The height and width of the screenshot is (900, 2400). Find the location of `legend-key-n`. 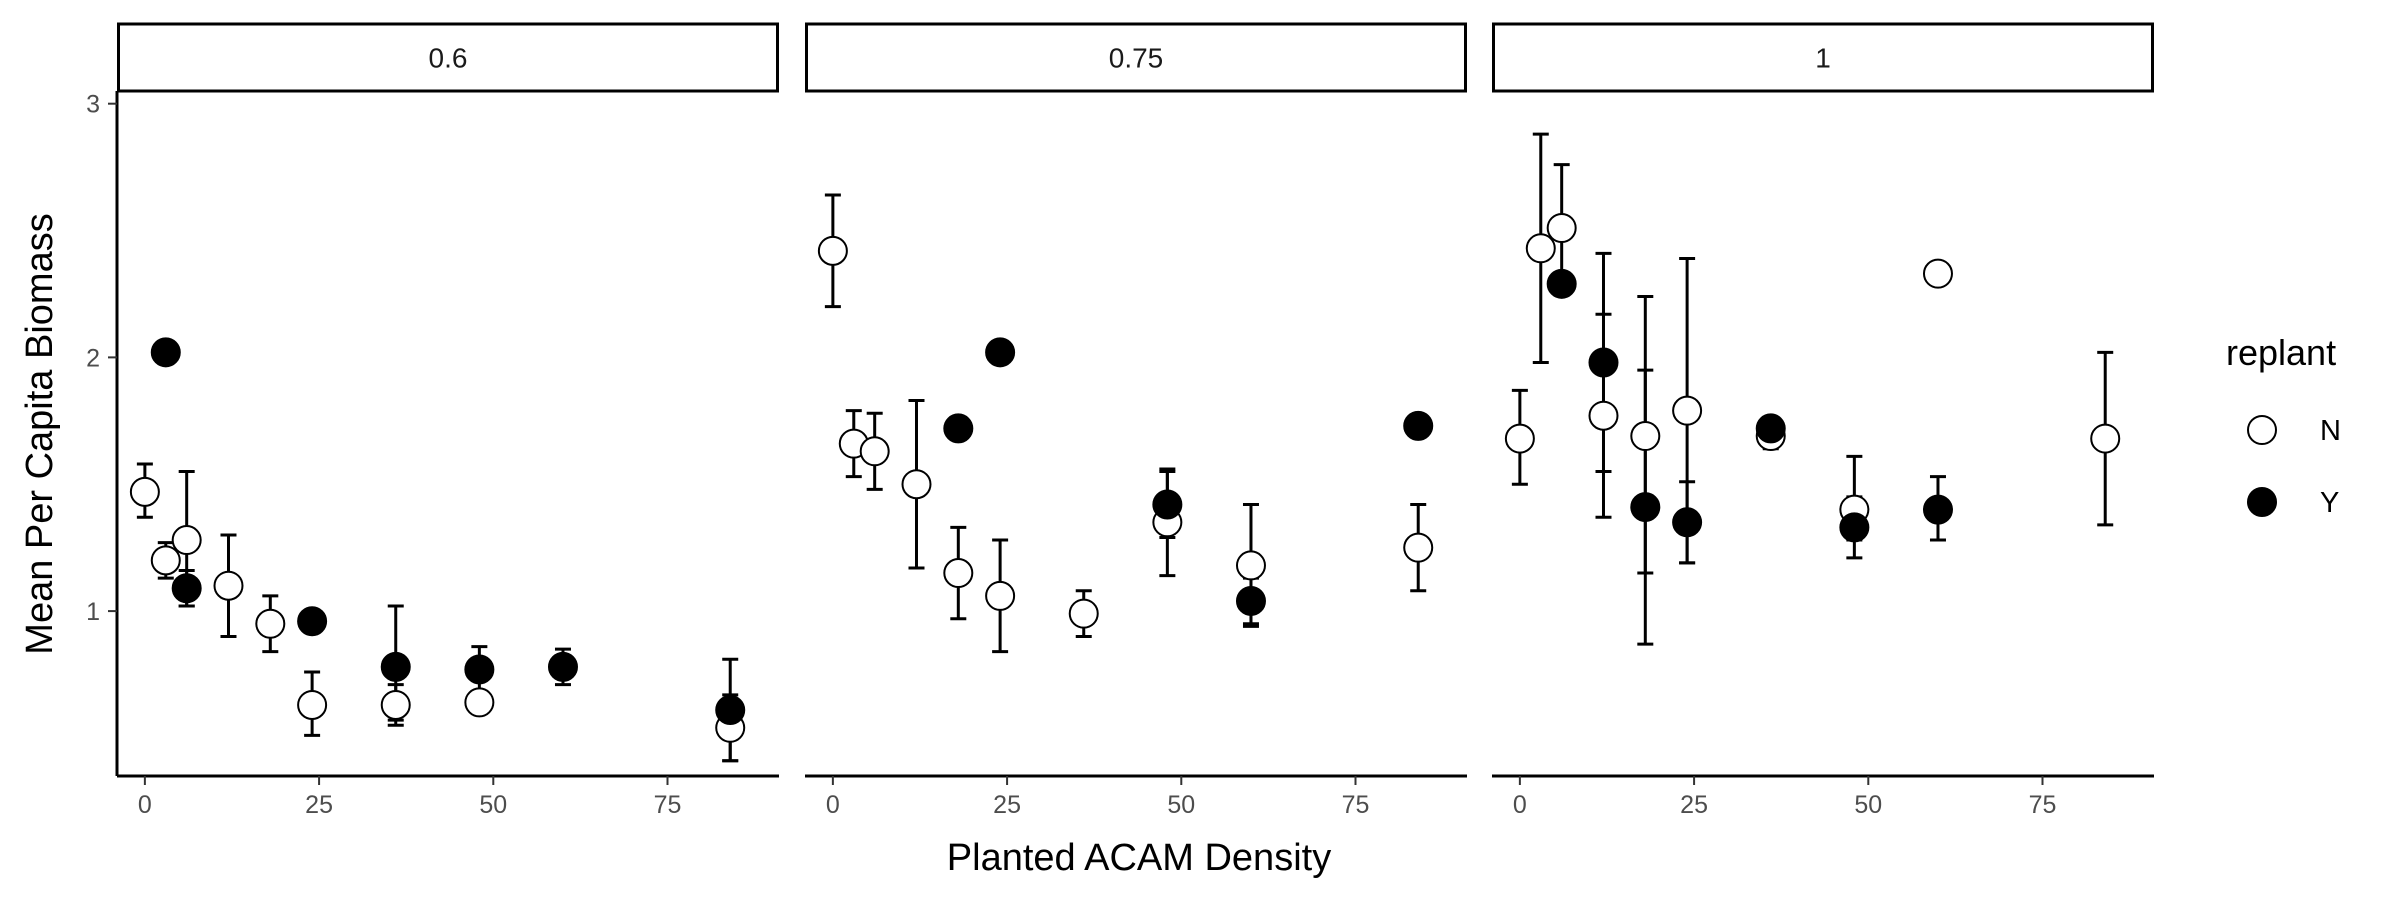

legend-key-n is located at coordinates (2262, 430).